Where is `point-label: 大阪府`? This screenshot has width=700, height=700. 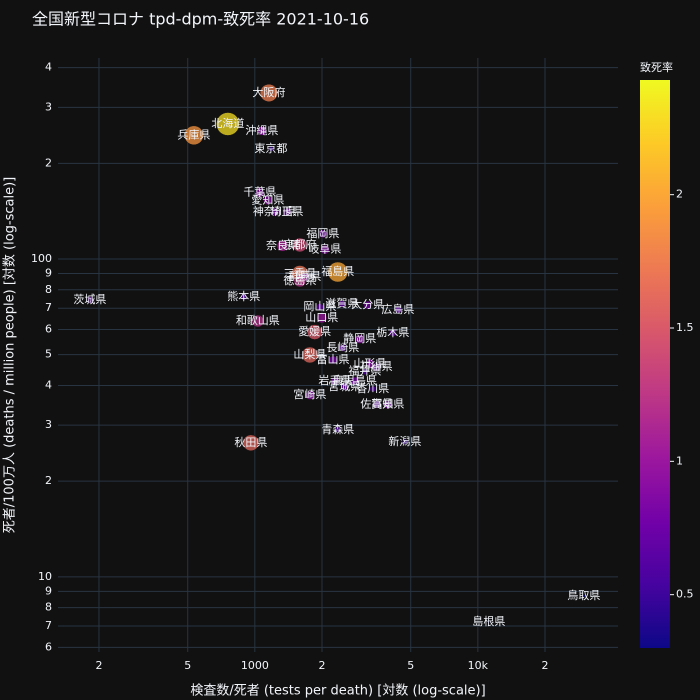 point-label: 大阪府 is located at coordinates (268, 92).